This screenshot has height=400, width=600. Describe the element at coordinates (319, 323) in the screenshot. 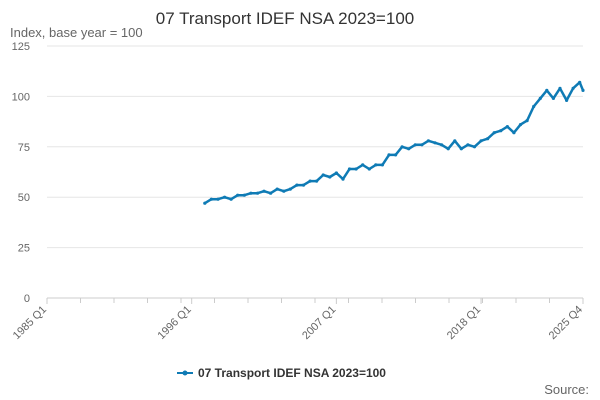

I see `x-tick-label: 2007 Q1` at that location.